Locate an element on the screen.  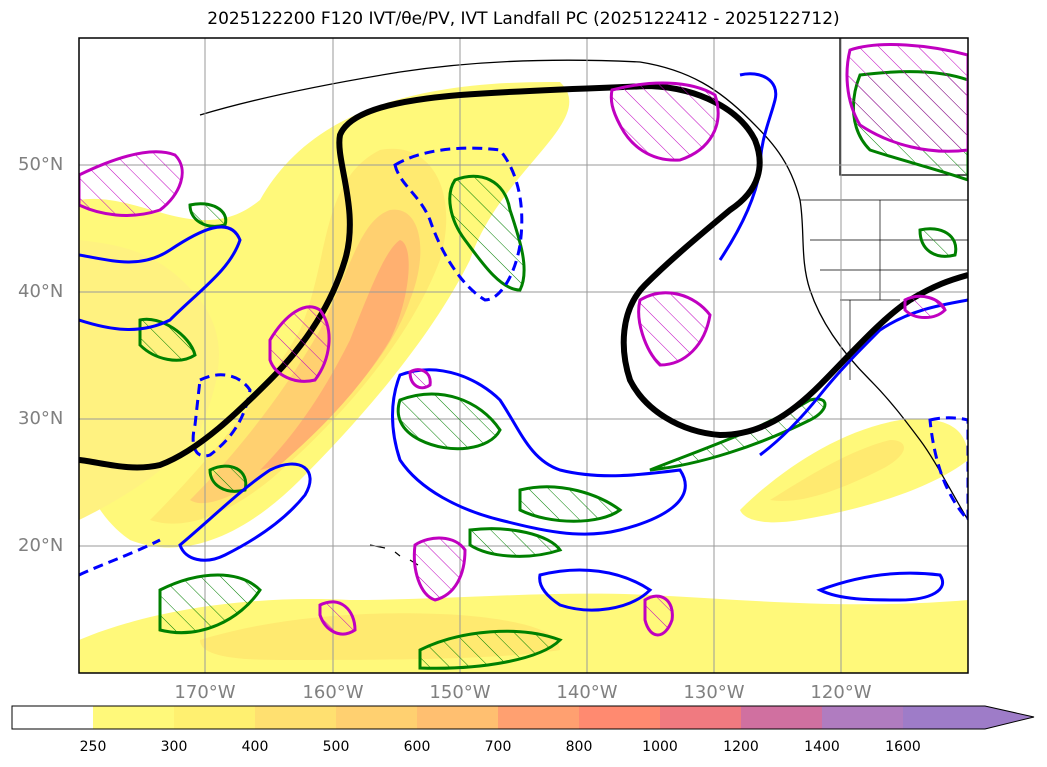
colorbar-tick-1000: 1000 is located at coordinates (660, 747).